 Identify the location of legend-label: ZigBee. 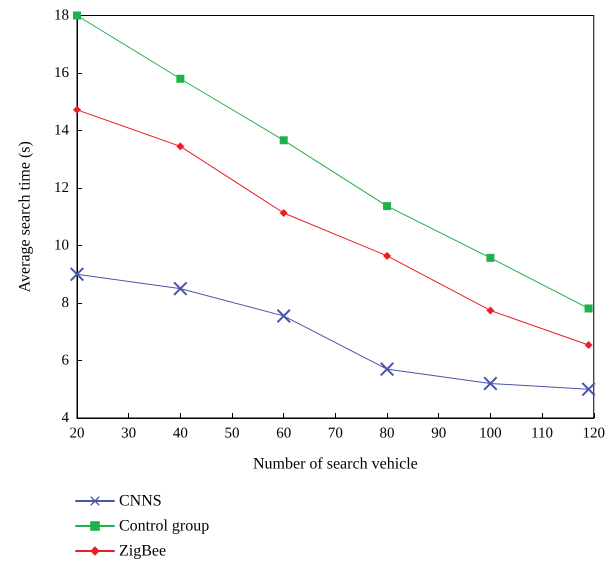
(142, 551).